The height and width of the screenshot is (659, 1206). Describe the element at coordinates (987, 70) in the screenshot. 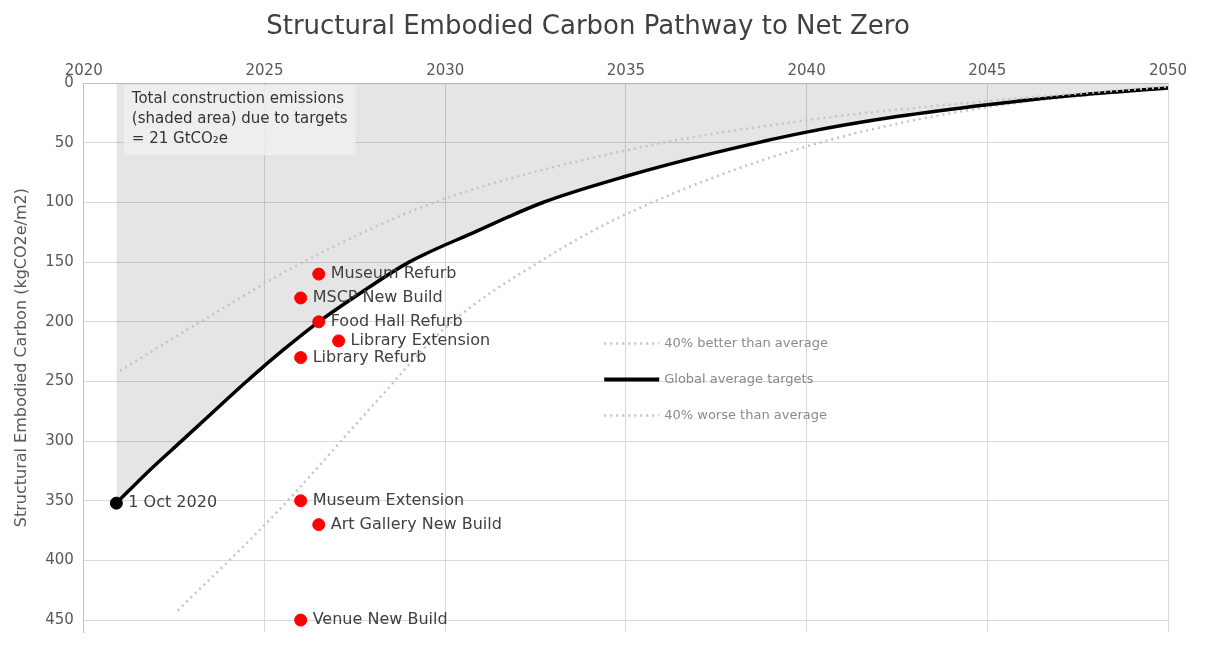

I see `x-tick-label: 2045` at that location.